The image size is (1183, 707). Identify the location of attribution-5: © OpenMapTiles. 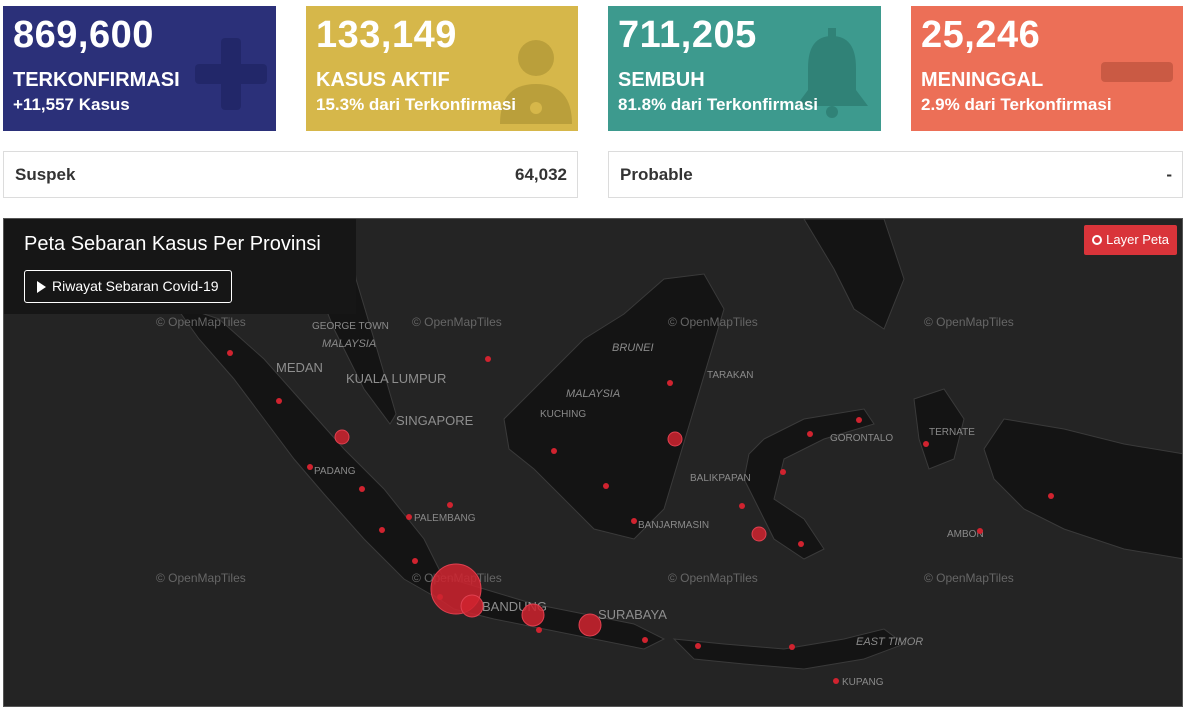
(201, 578).